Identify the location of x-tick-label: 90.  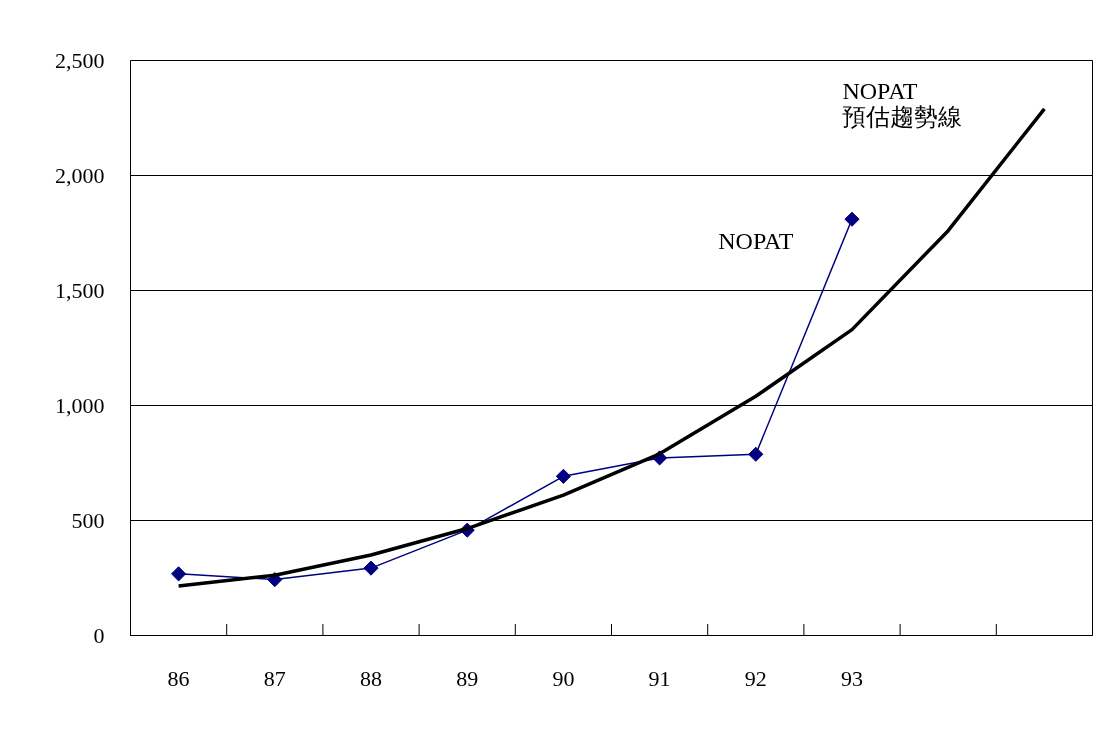
(563, 678).